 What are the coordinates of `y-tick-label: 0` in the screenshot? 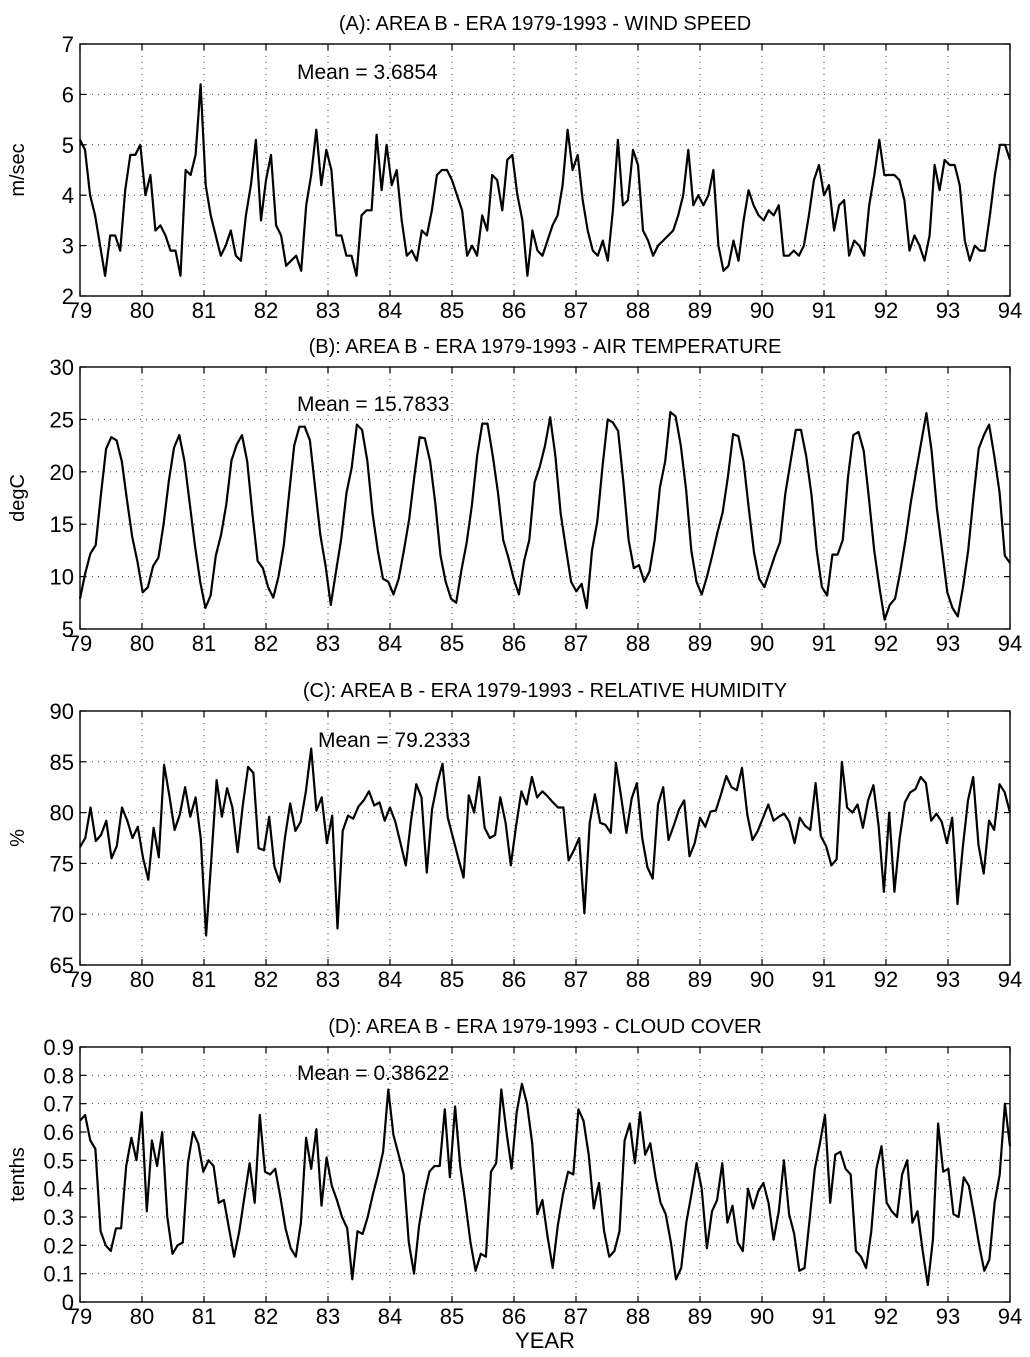 It's located at (68, 1302).